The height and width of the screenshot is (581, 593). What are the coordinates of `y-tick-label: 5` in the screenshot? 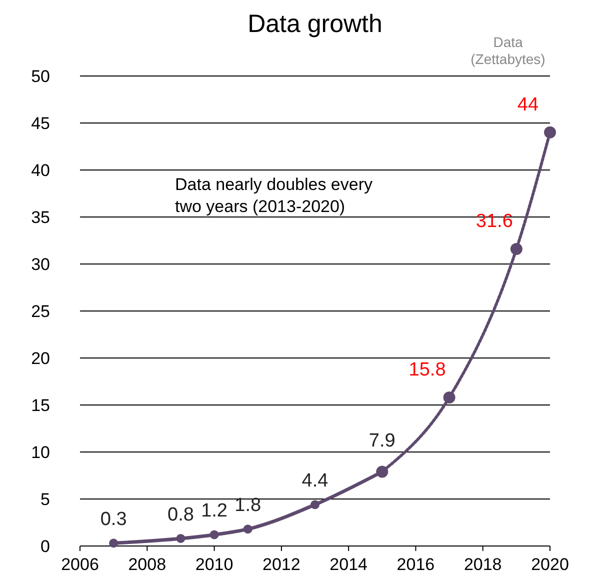 It's located at (45, 499).